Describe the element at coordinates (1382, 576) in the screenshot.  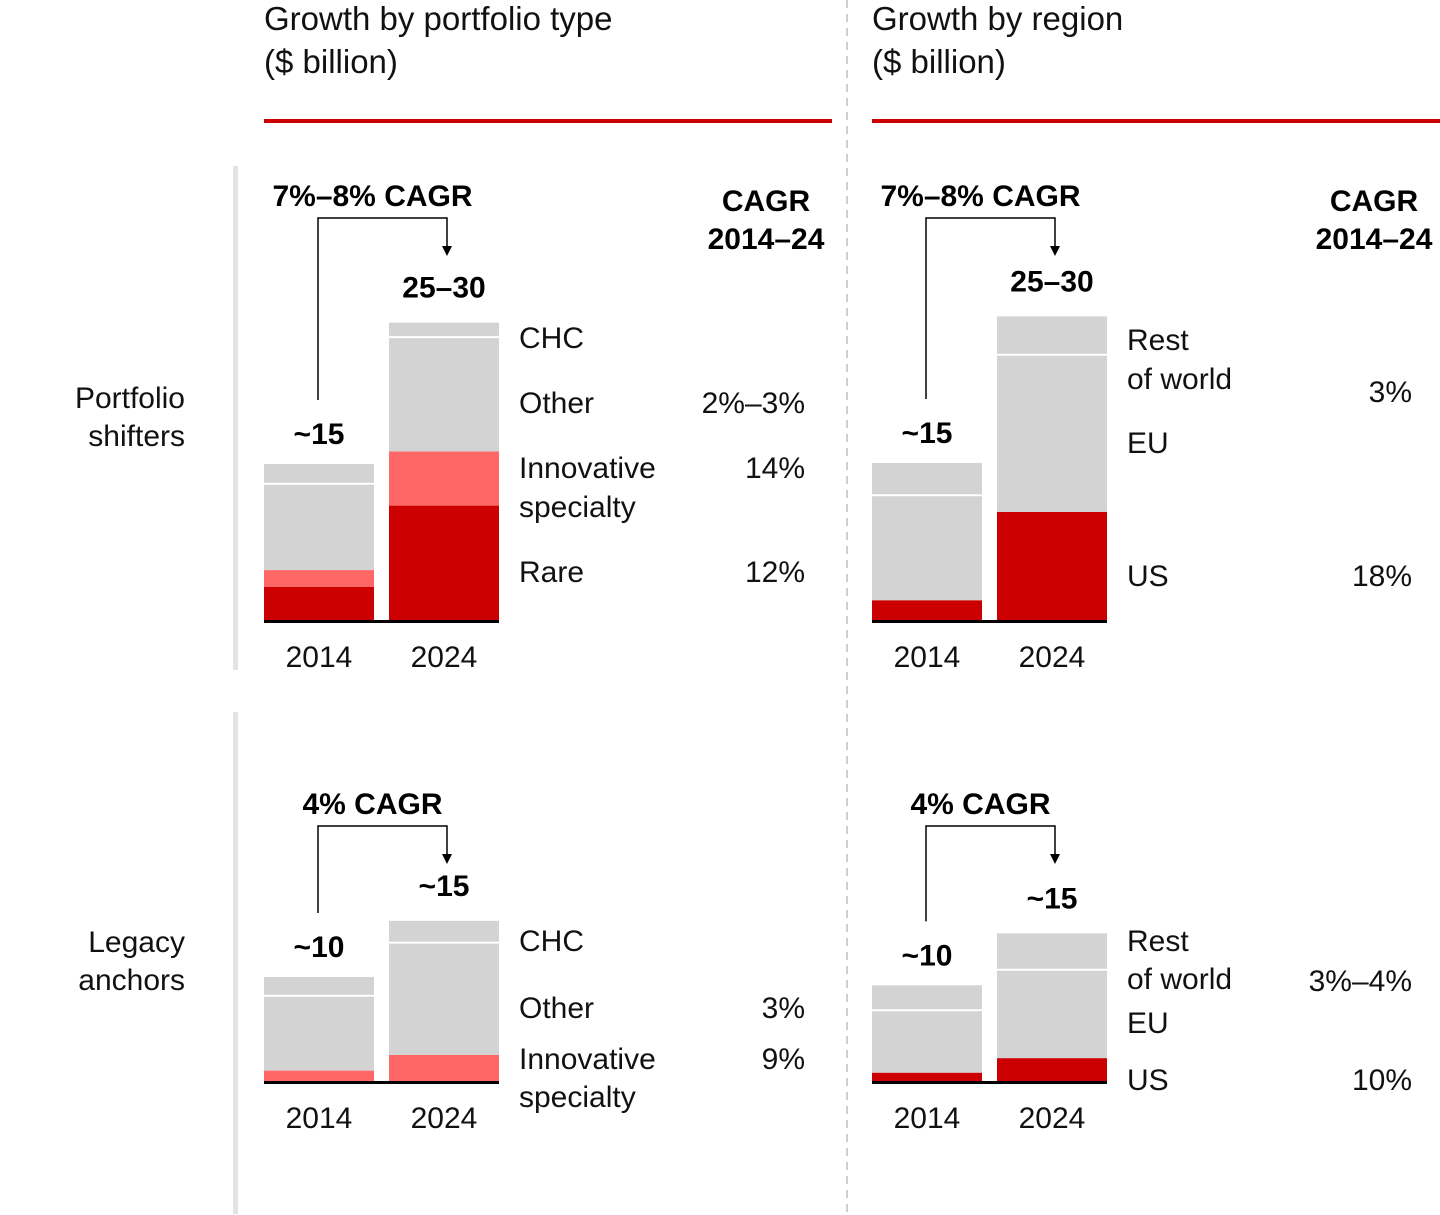
I see `cagr-value: 18%` at that location.